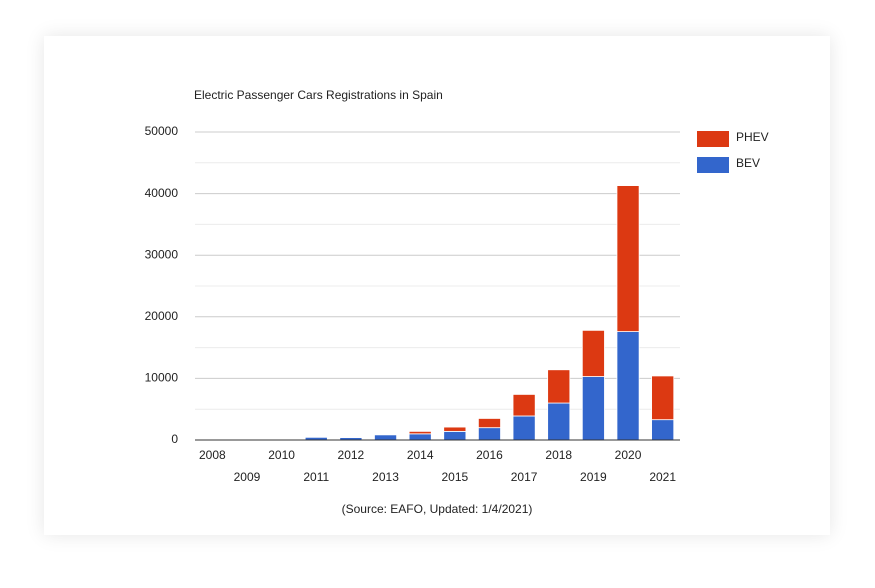 This screenshot has width=875, height=588. Describe the element at coordinates (212, 455) in the screenshot. I see `x-tick-label: 2008` at that location.